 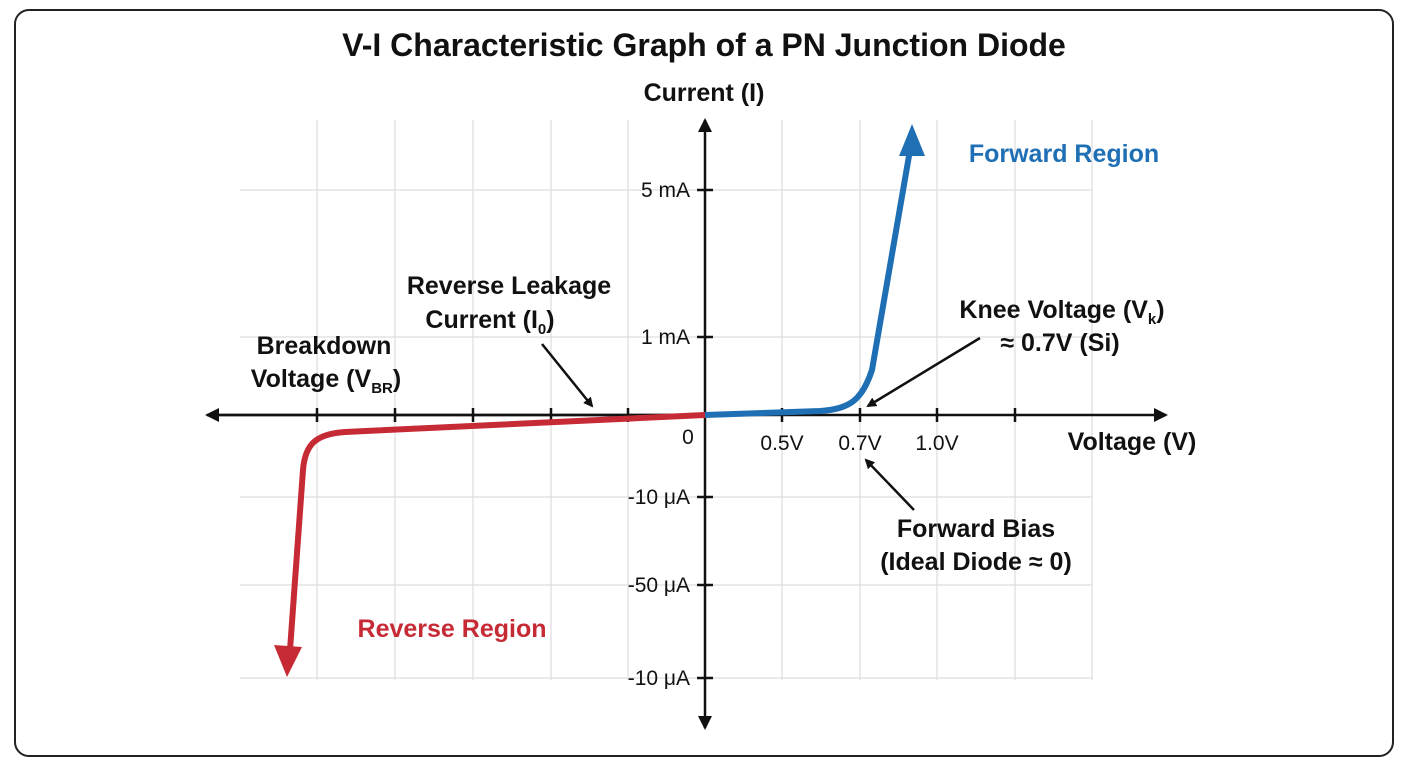 I want to click on forward-bias-label: Forward Bias, so click(x=976, y=529).